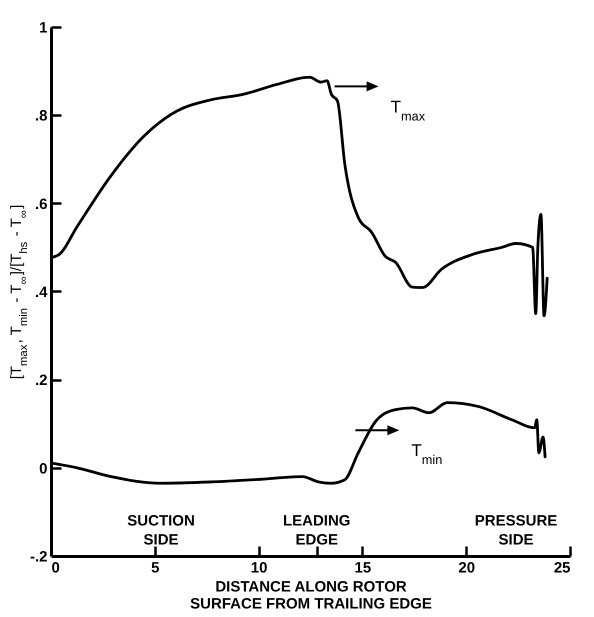 The image size is (594, 617). I want to click on x-tick-label: 0, so click(56, 568).